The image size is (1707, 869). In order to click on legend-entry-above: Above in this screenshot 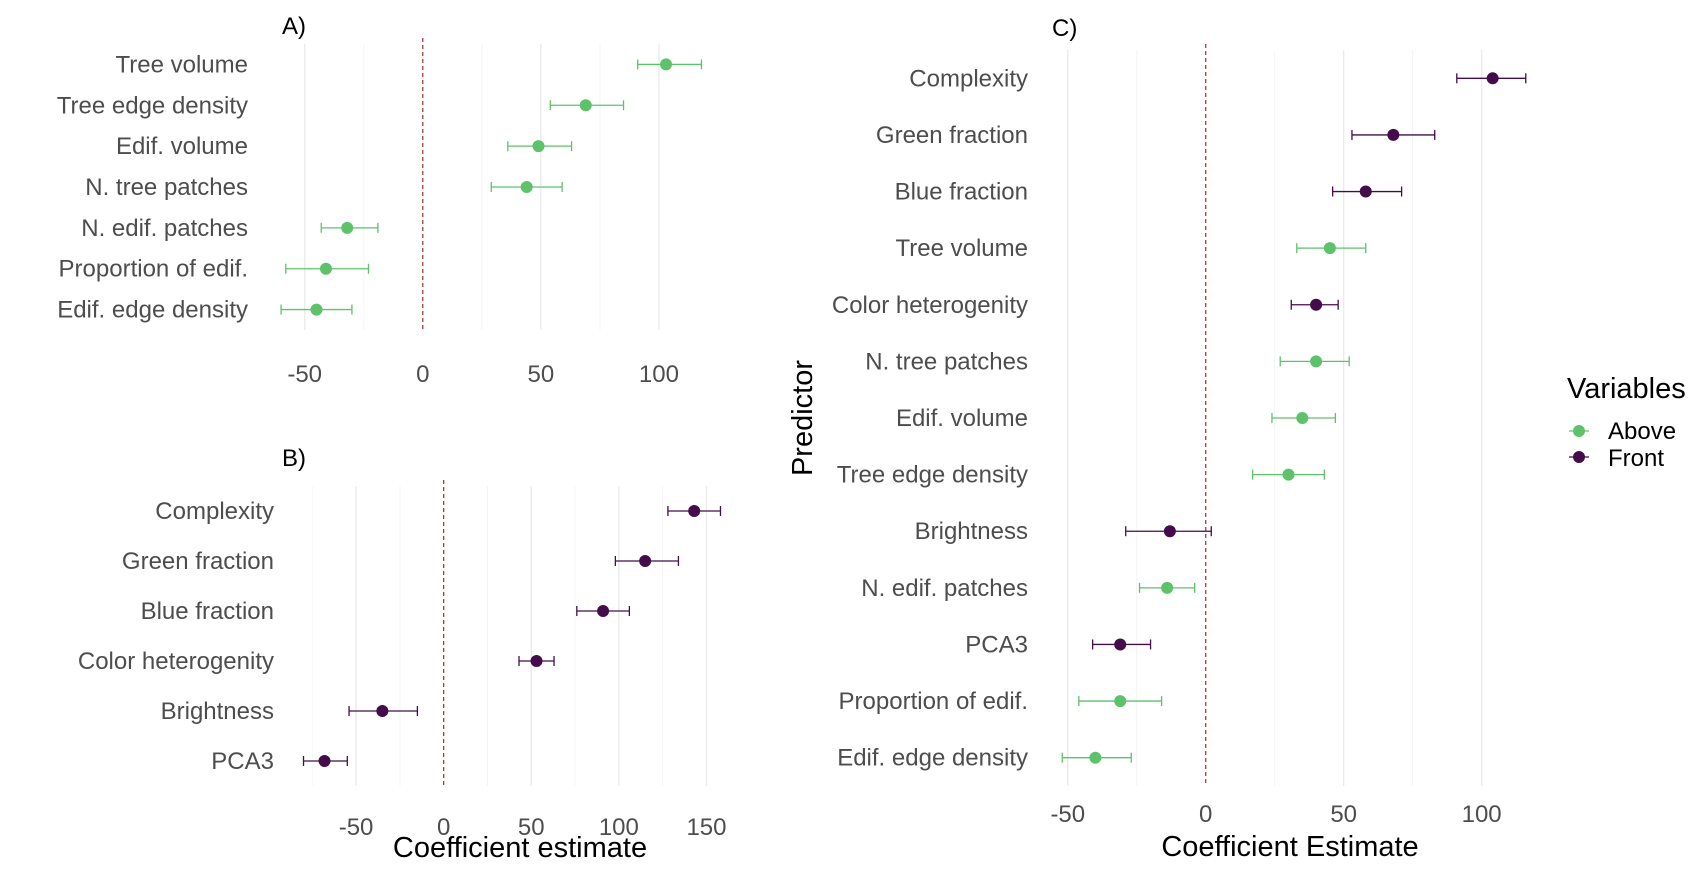, I will do `click(1622, 431)`.